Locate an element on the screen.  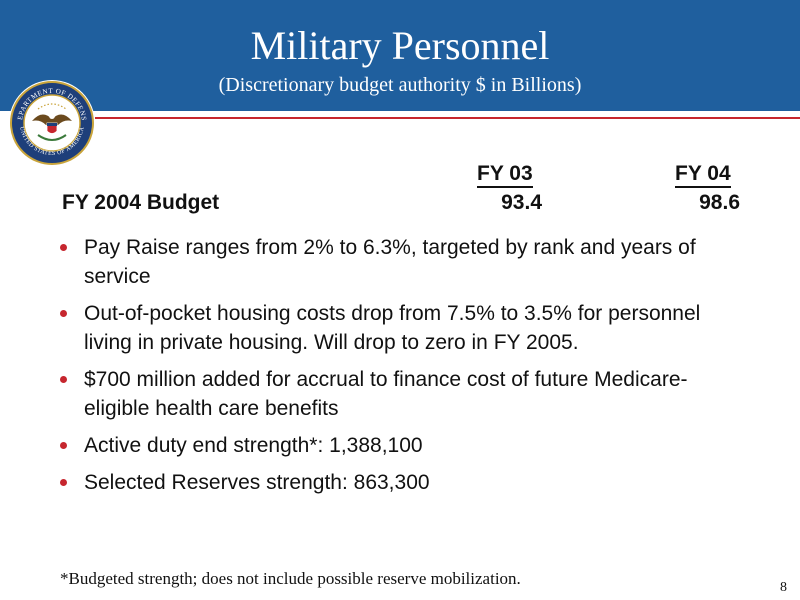
bullet-item: Selected Reserves strength: 863,300 is located at coordinates (398, 482).